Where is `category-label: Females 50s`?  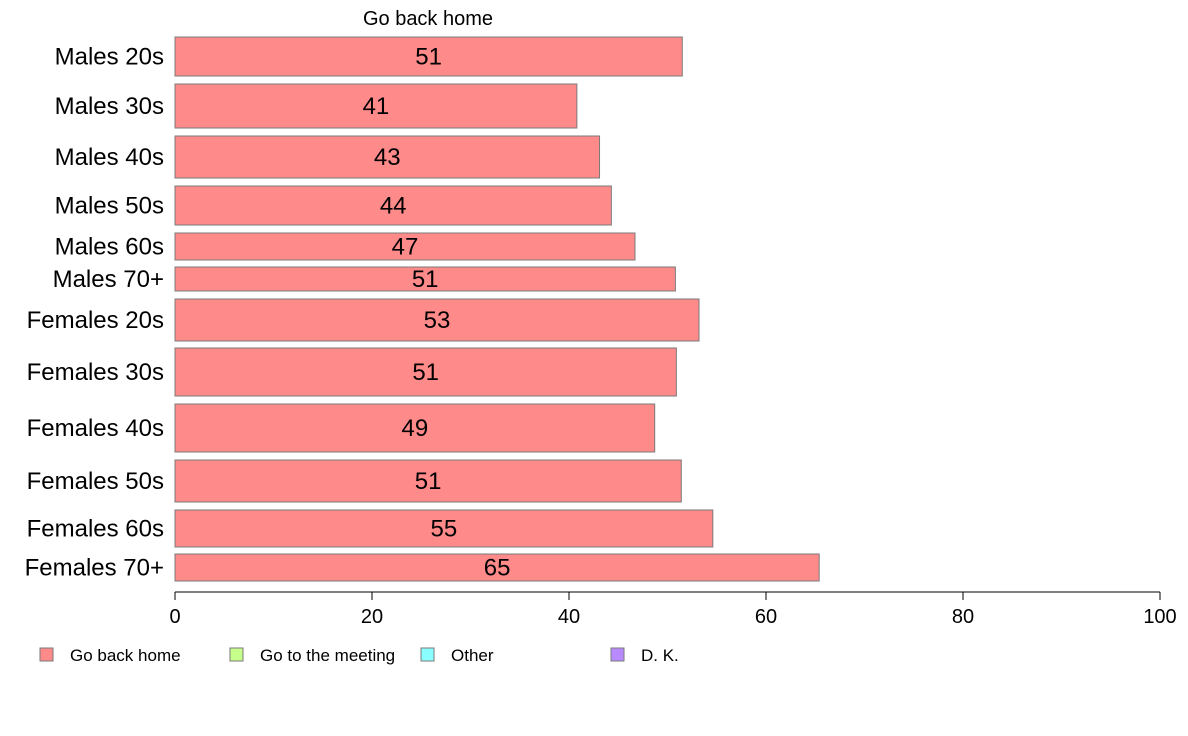 category-label: Females 50s is located at coordinates (95, 481).